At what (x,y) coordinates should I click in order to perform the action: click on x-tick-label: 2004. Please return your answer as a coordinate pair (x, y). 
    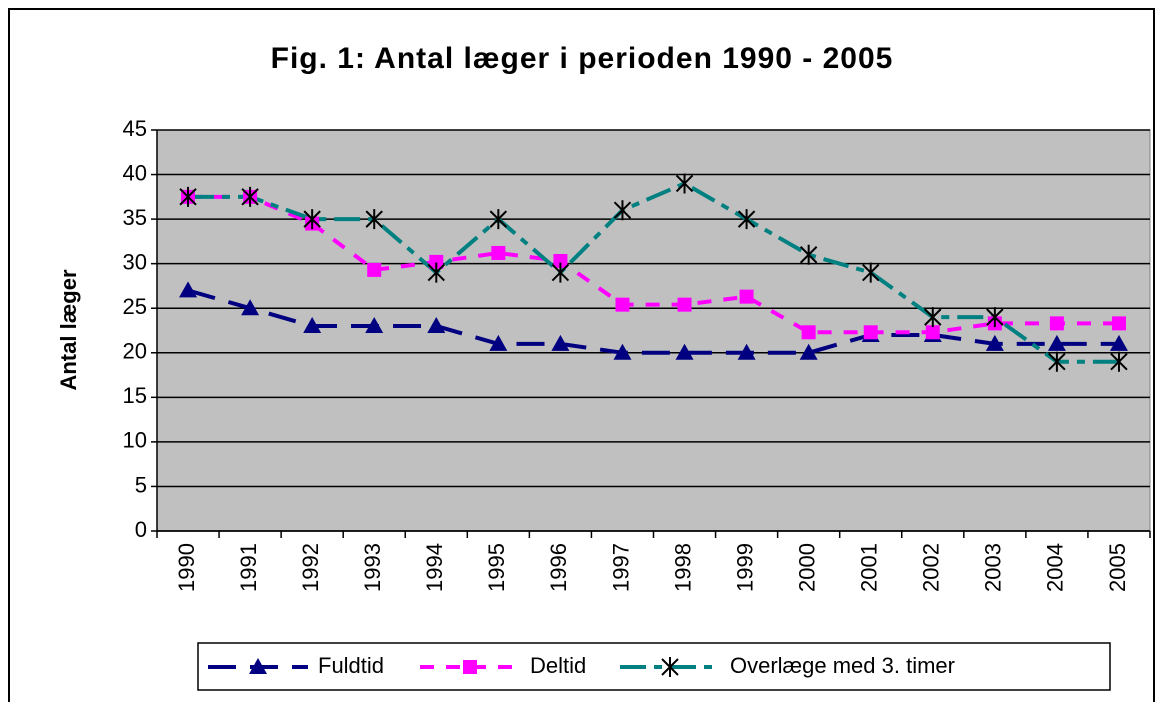
    Looking at the image, I should click on (1055, 567).